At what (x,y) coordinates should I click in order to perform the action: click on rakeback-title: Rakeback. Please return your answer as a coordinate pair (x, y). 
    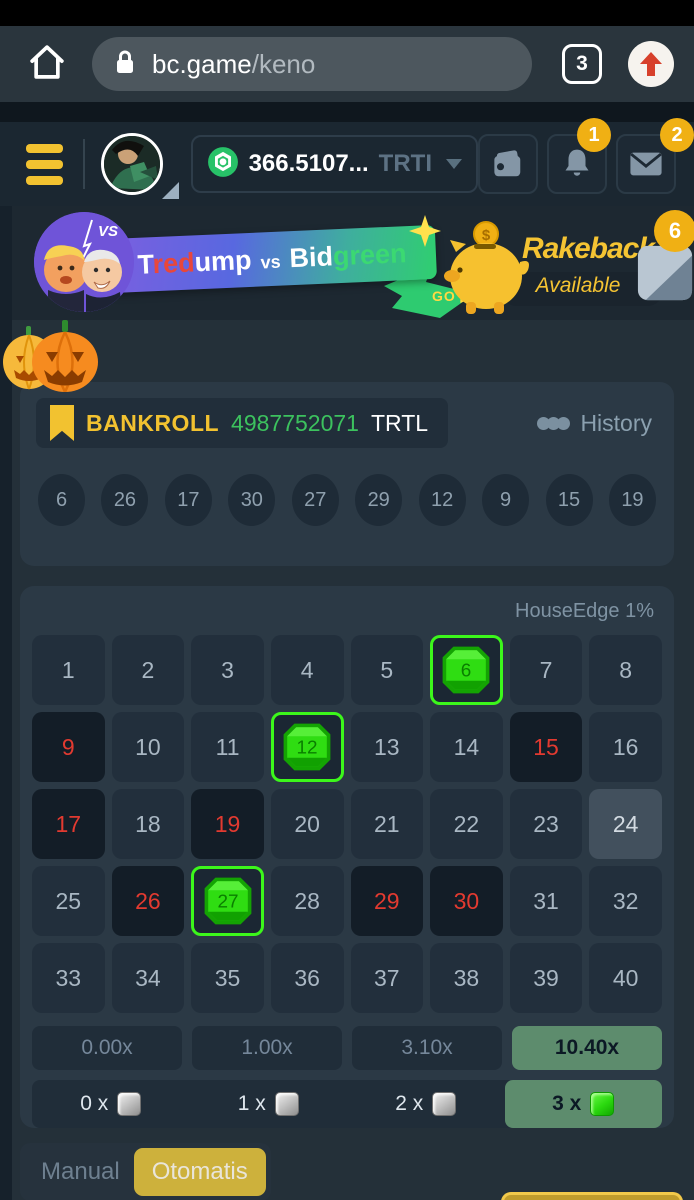
    Looking at the image, I should click on (588, 248).